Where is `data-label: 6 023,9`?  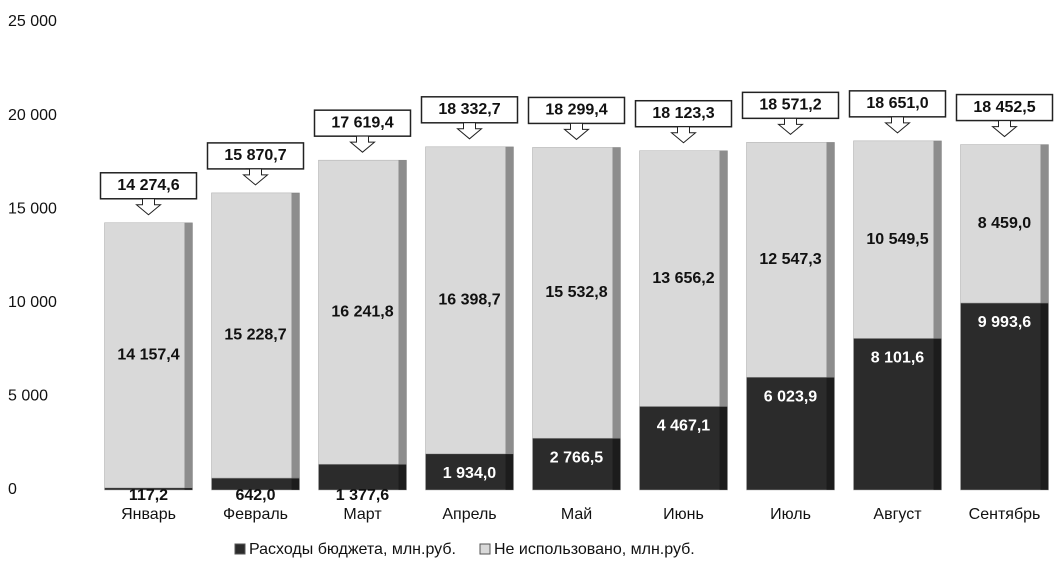 data-label: 6 023,9 is located at coordinates (790, 396).